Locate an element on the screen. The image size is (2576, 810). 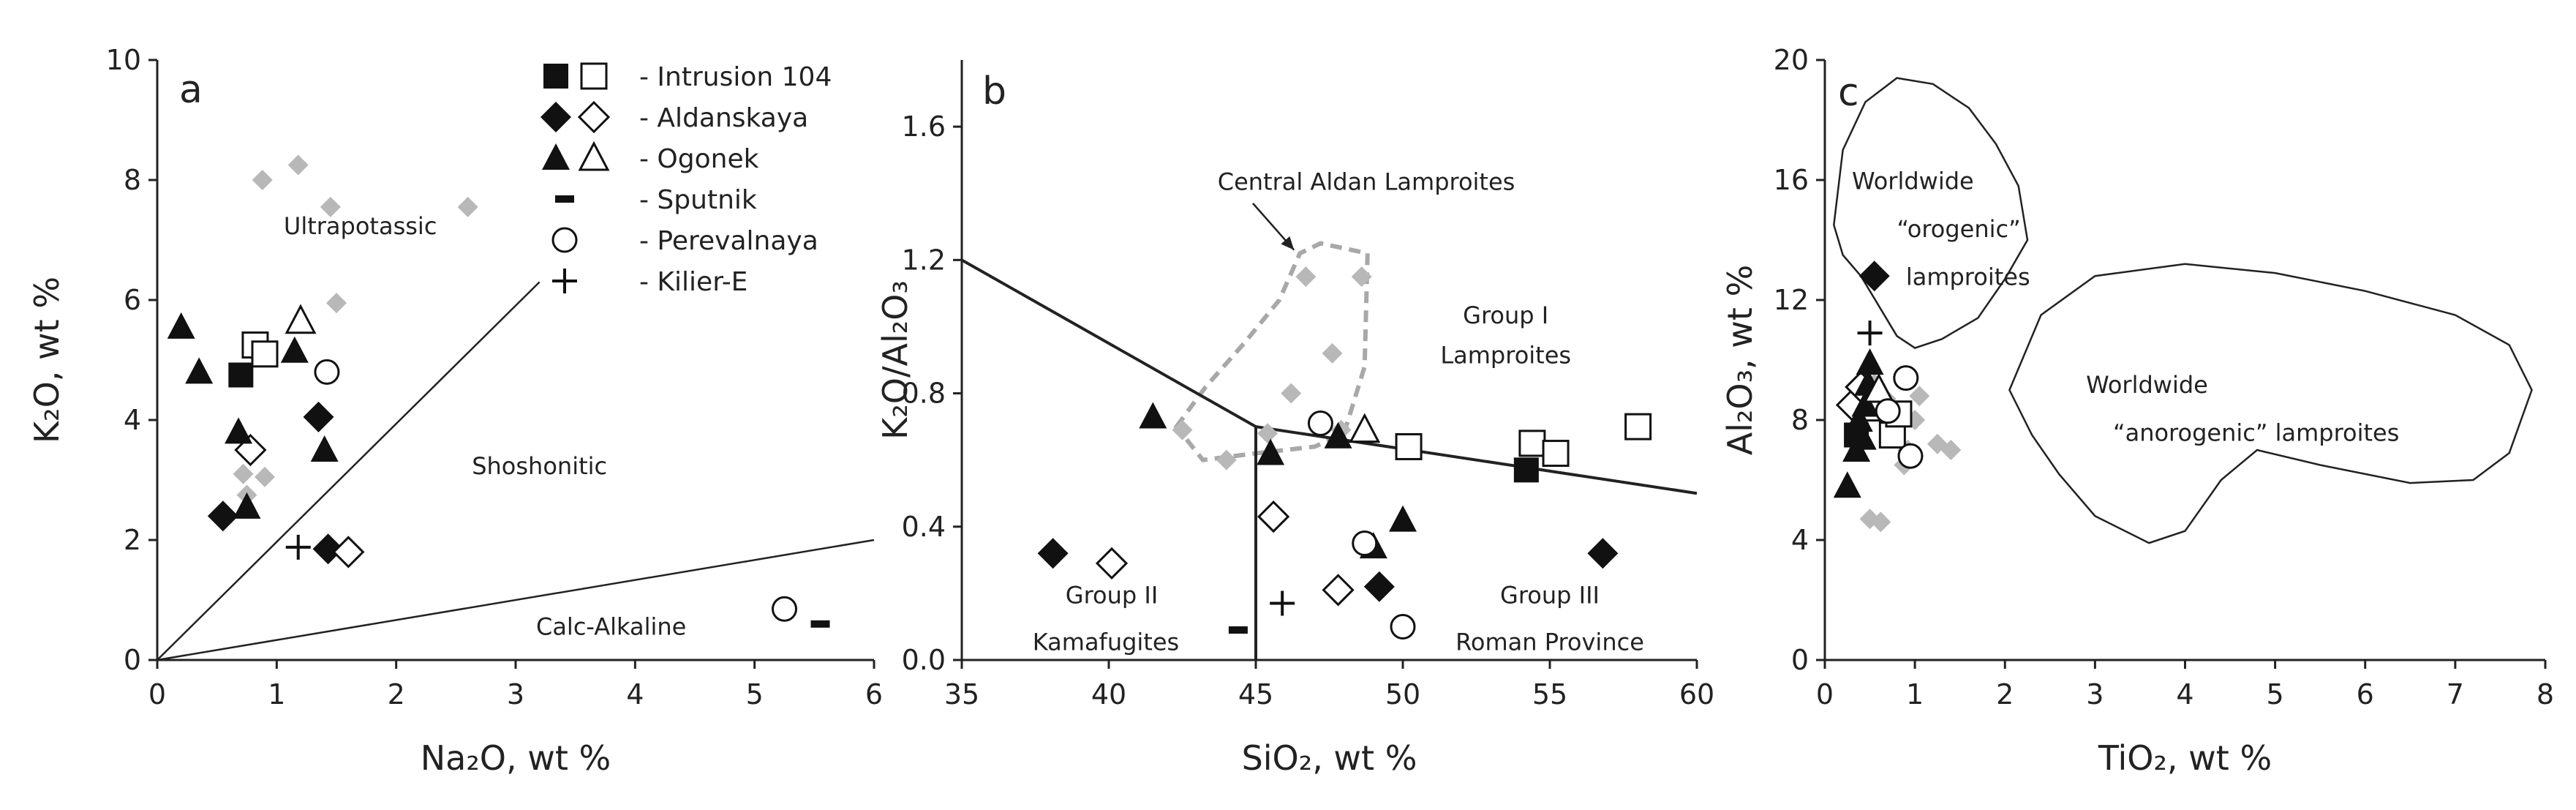
legend-label: - Aldanskaya is located at coordinates (723, 118).